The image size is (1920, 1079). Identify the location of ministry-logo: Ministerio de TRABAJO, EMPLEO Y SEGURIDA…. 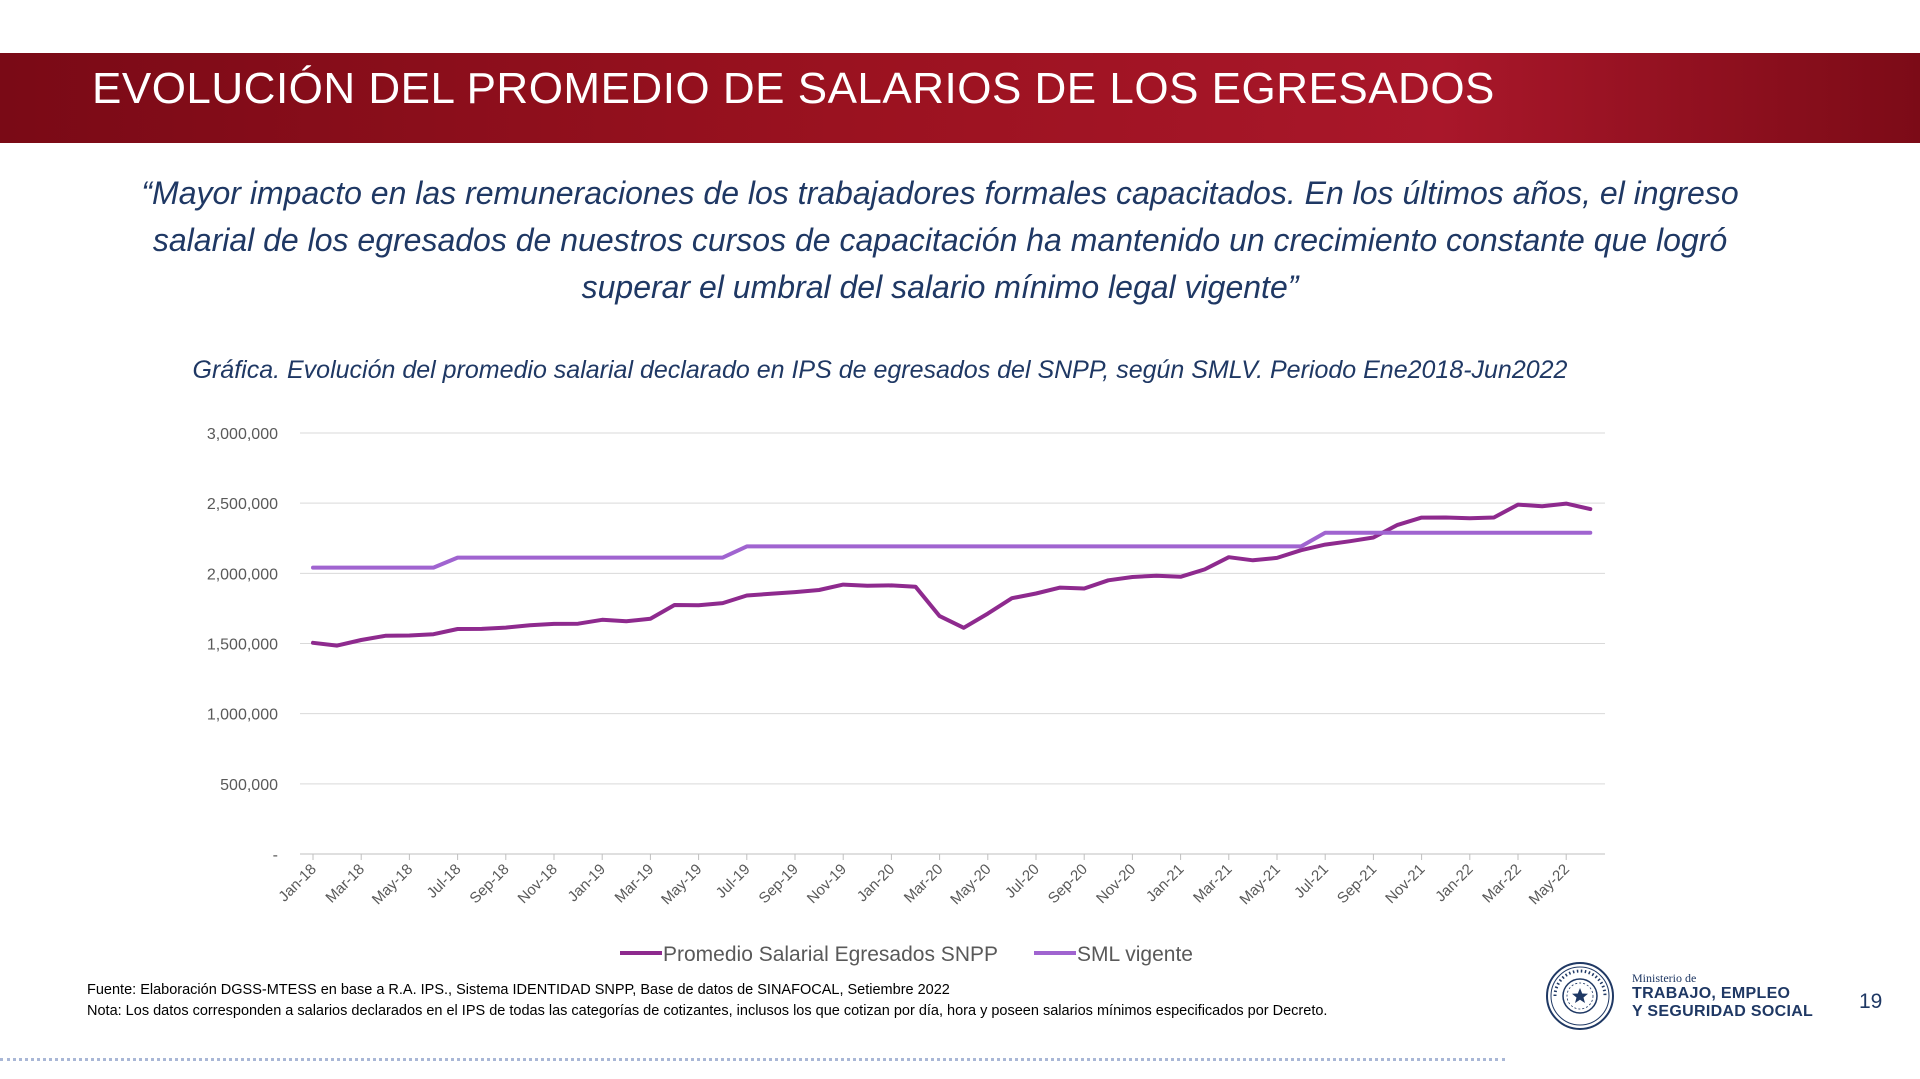
(1722, 996).